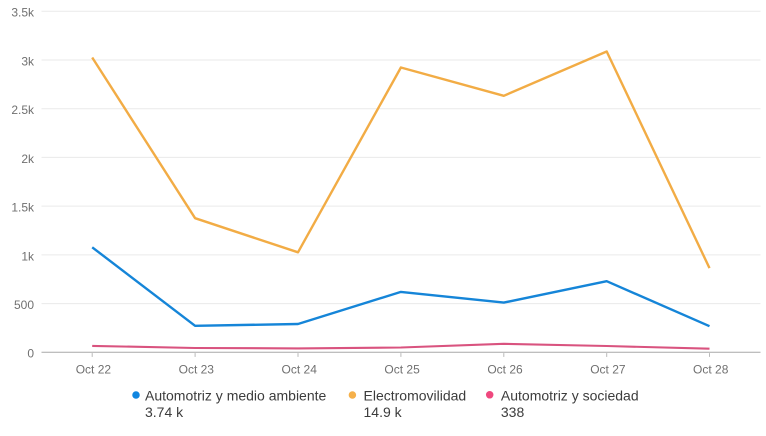 The image size is (766, 436). I want to click on svg-text: 1.5k, so click(23, 208).